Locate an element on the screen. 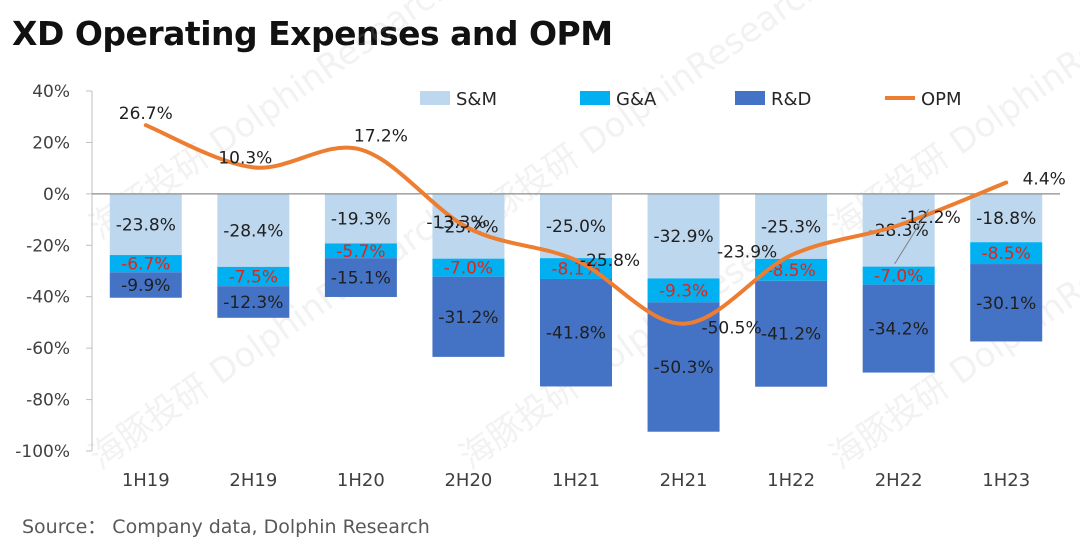  x-tick-label: 2H19 is located at coordinates (253, 480).